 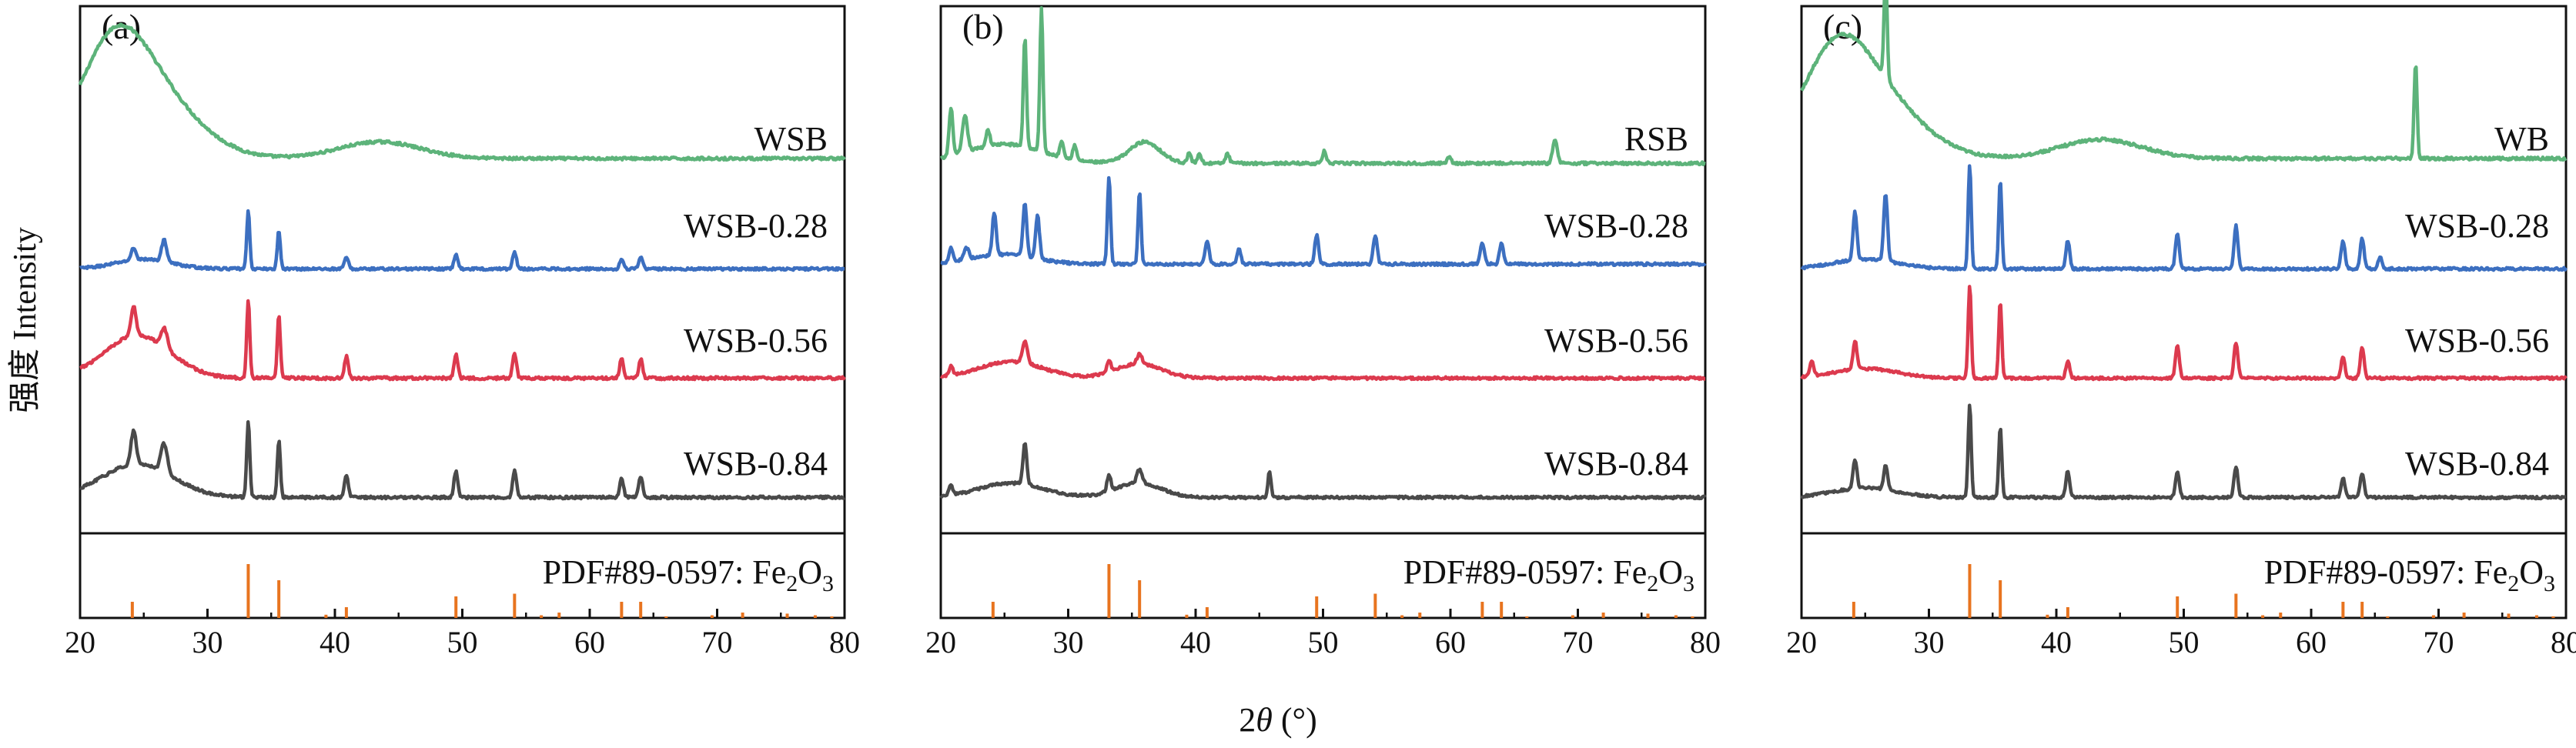 I want to click on y-axis-label: 强度 Intensity, so click(x=26, y=319).